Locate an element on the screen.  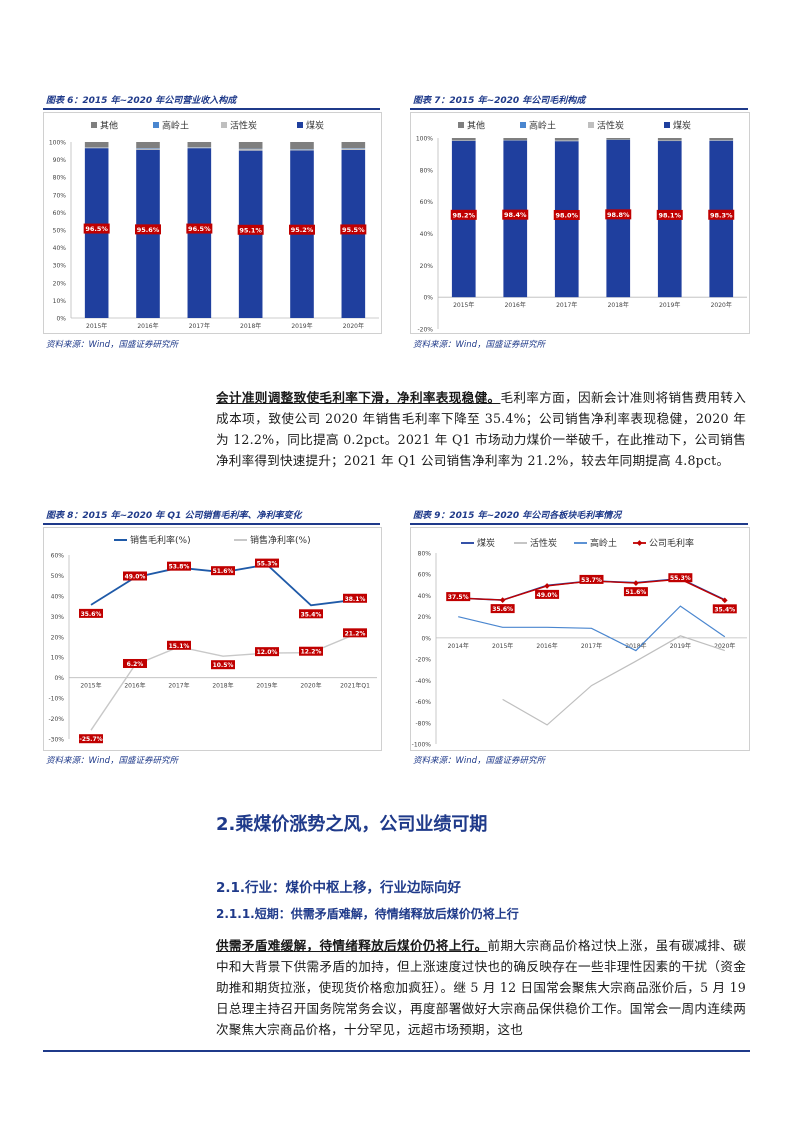
x-tick-label: 2021年Q1 is located at coordinates (355, 686).